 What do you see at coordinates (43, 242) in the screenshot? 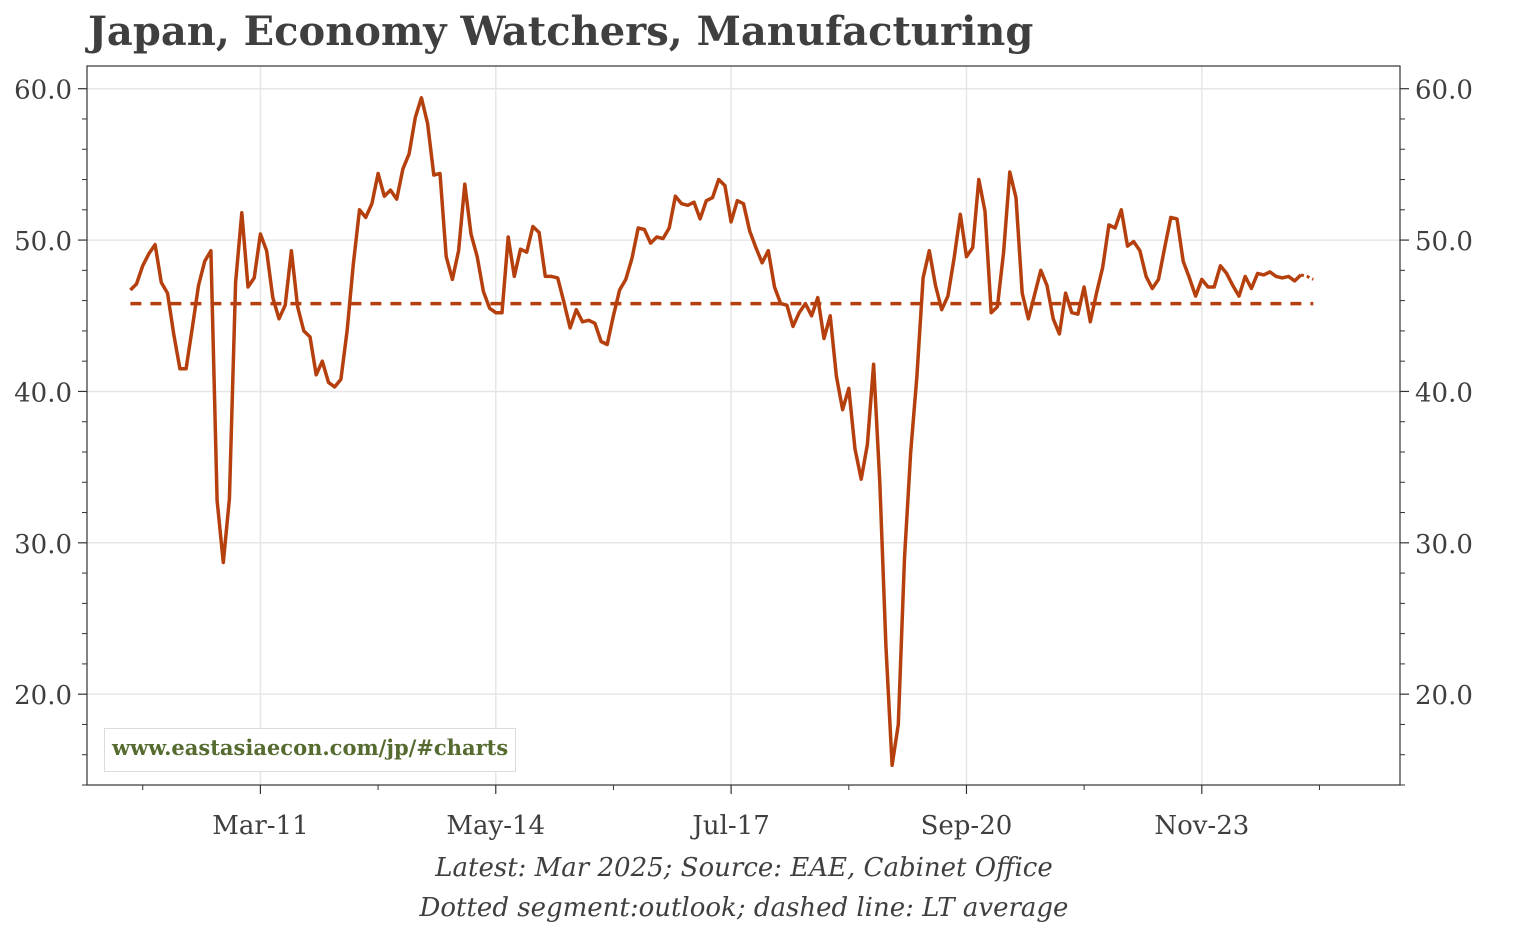
I see `y-tick-label-left: 50.0` at bounding box center [43, 242].